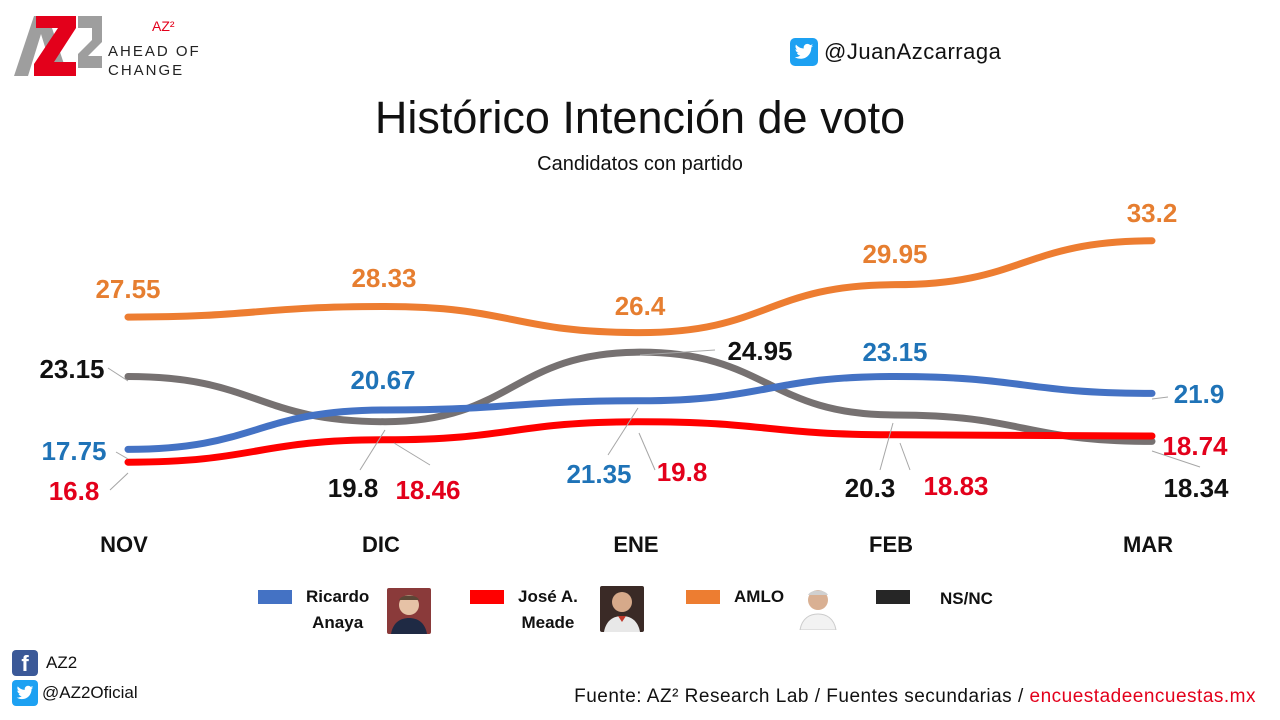  What do you see at coordinates (409, 611) in the screenshot?
I see `anaya-photo` at bounding box center [409, 611].